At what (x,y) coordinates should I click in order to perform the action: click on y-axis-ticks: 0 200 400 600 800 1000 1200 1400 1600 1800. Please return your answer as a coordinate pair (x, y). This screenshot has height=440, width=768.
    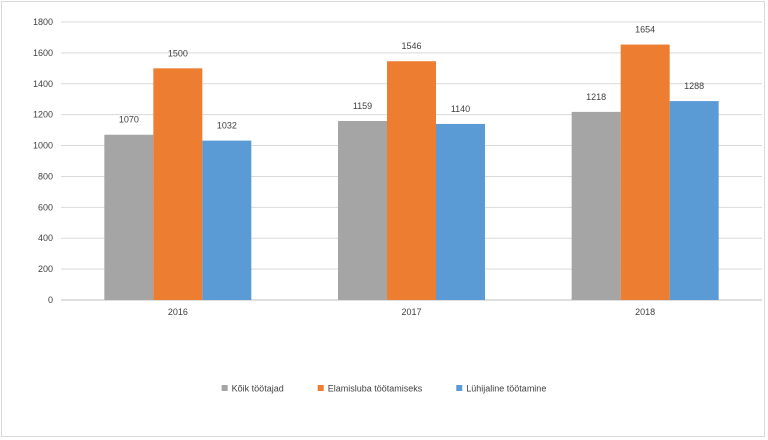
    Looking at the image, I should click on (43, 161).